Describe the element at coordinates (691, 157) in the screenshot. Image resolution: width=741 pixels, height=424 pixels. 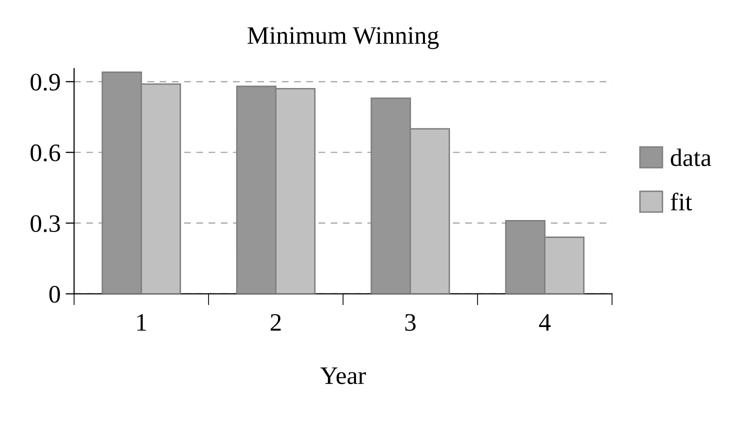
I see `legend-label: data` at that location.